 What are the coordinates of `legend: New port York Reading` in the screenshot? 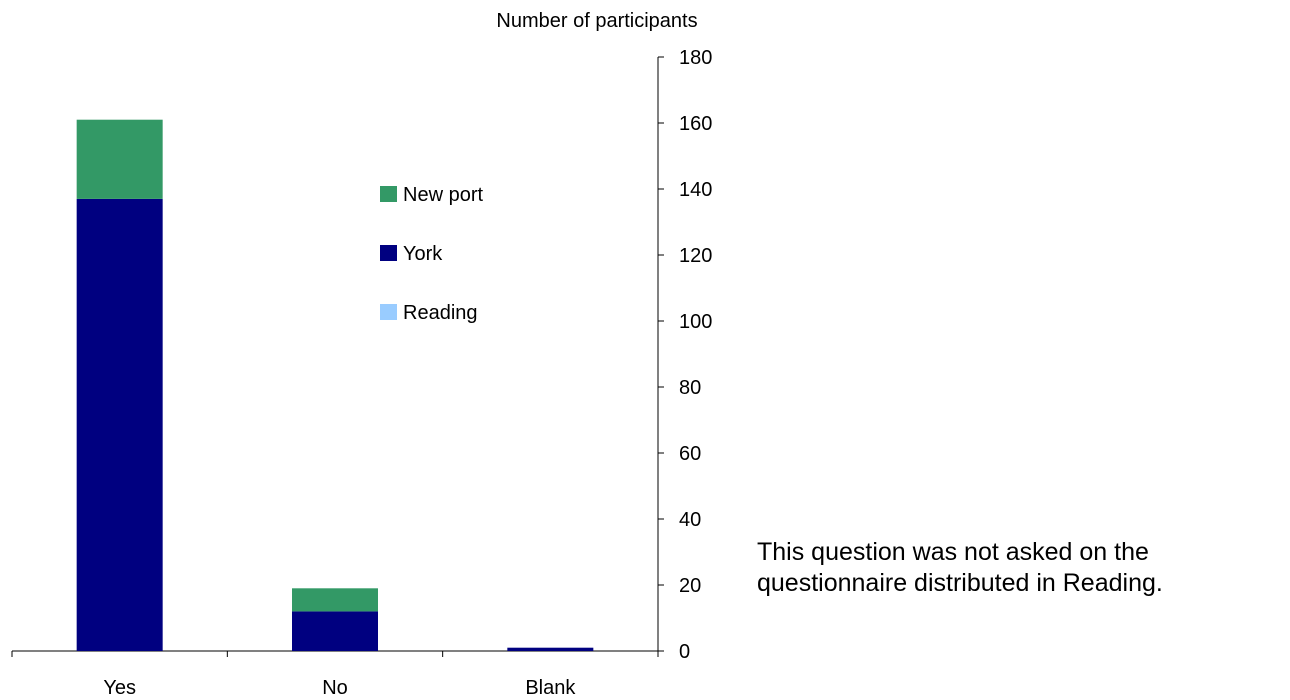 It's located at (431, 254).